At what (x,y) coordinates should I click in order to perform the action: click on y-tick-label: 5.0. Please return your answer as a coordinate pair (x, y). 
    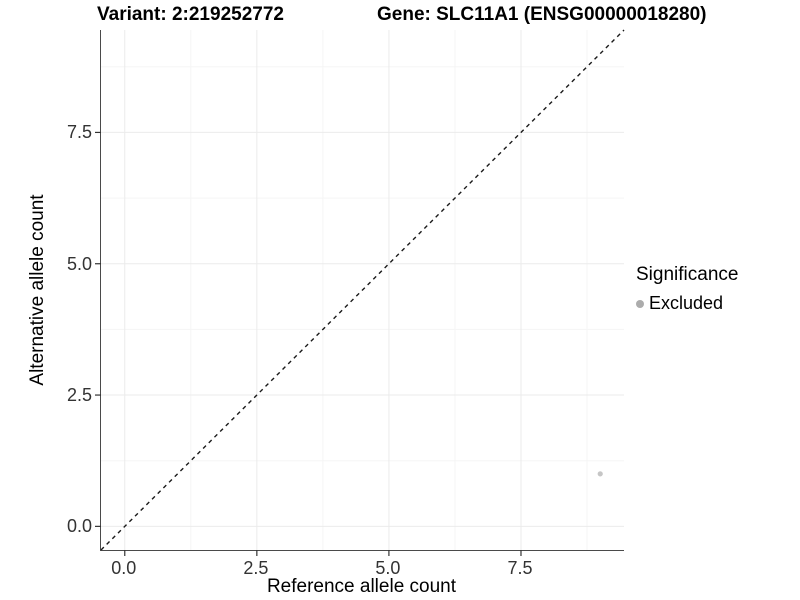
    Looking at the image, I should click on (79, 263).